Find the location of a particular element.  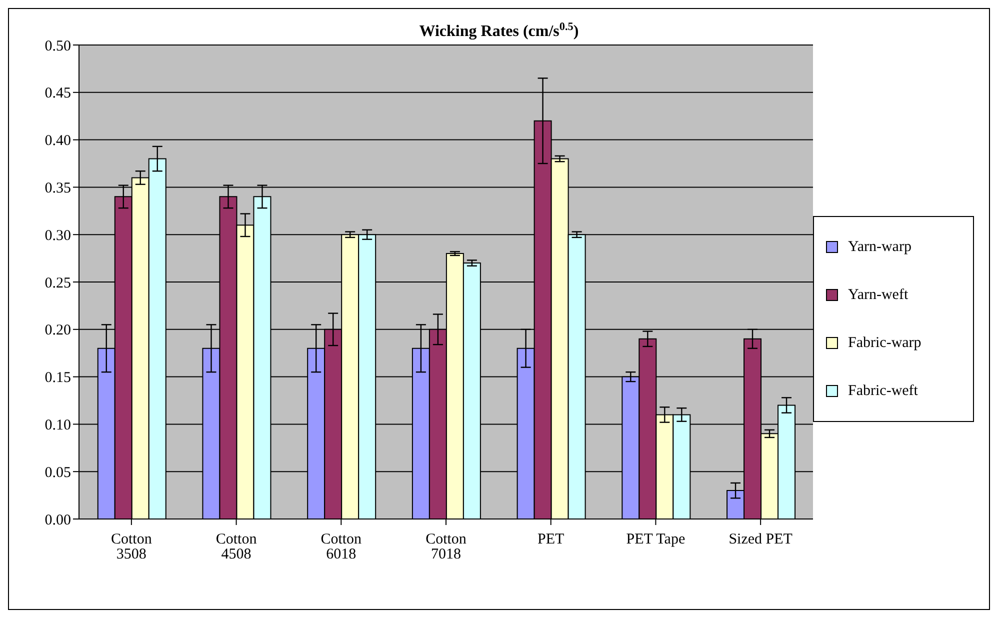

x-tick-label: Cotton 3508 is located at coordinates (131, 547).